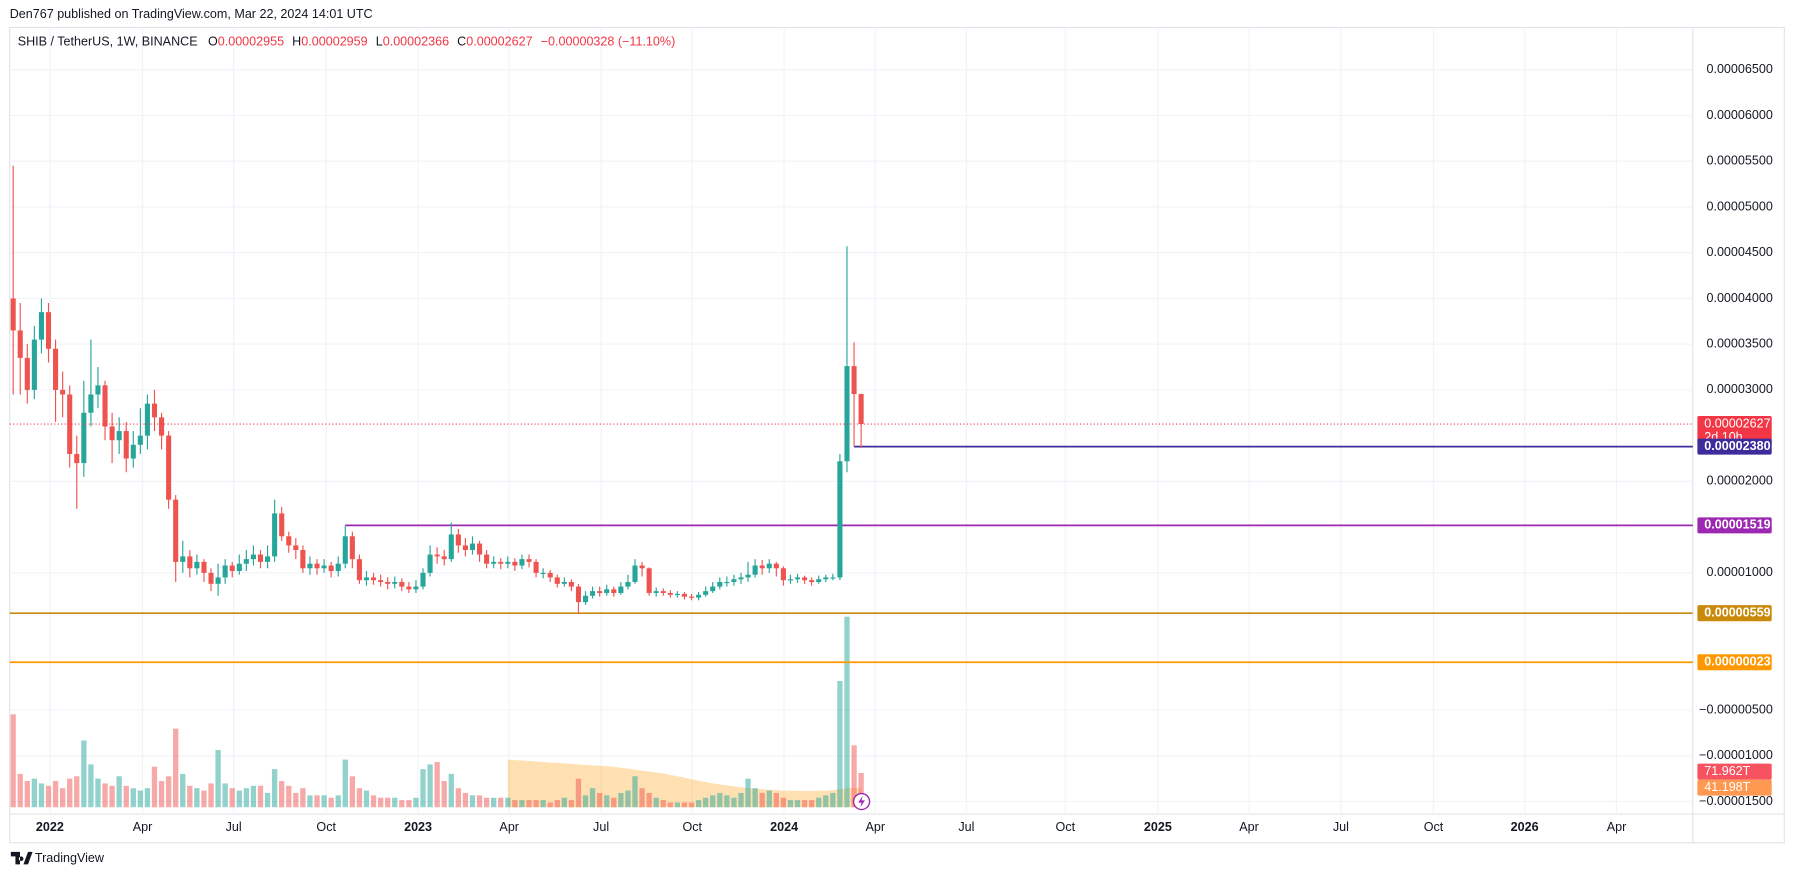  Describe the element at coordinates (1525, 827) in the screenshot. I see `x-tick-label: 2026` at that location.